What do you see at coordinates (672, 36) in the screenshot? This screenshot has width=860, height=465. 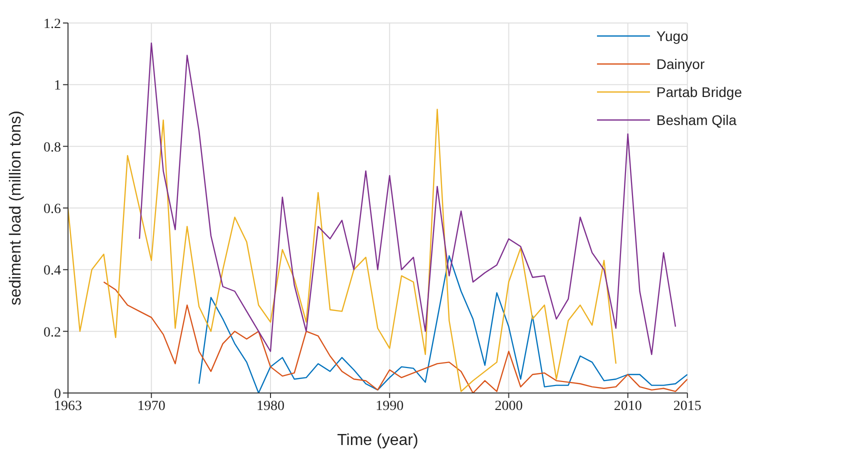 I see `legend-label: Yugo` at bounding box center [672, 36].